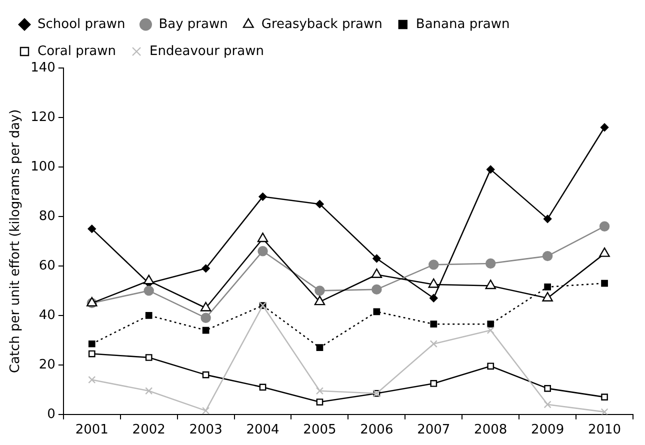 The height and width of the screenshot is (445, 645). I want to click on y-tick-label: 120, so click(43, 117).